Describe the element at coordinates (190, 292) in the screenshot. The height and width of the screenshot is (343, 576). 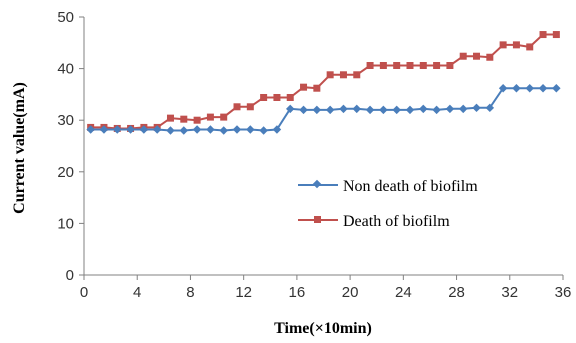
I see `x-tick-label: 8` at that location.